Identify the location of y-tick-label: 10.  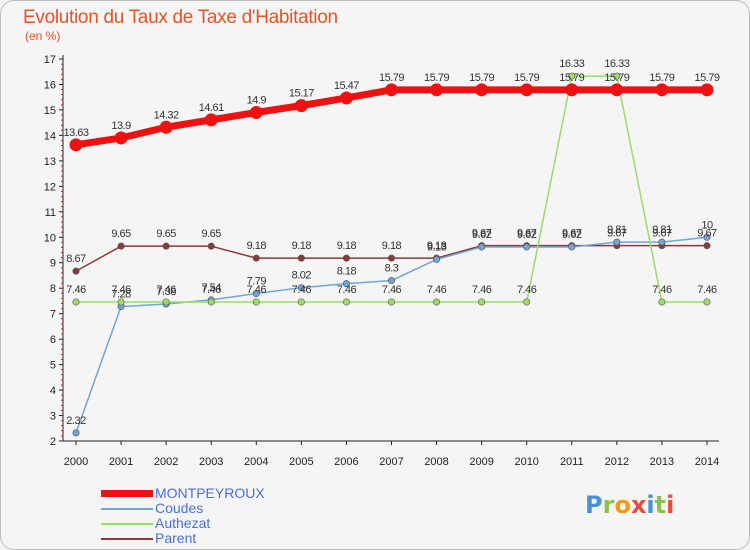
(50, 238).